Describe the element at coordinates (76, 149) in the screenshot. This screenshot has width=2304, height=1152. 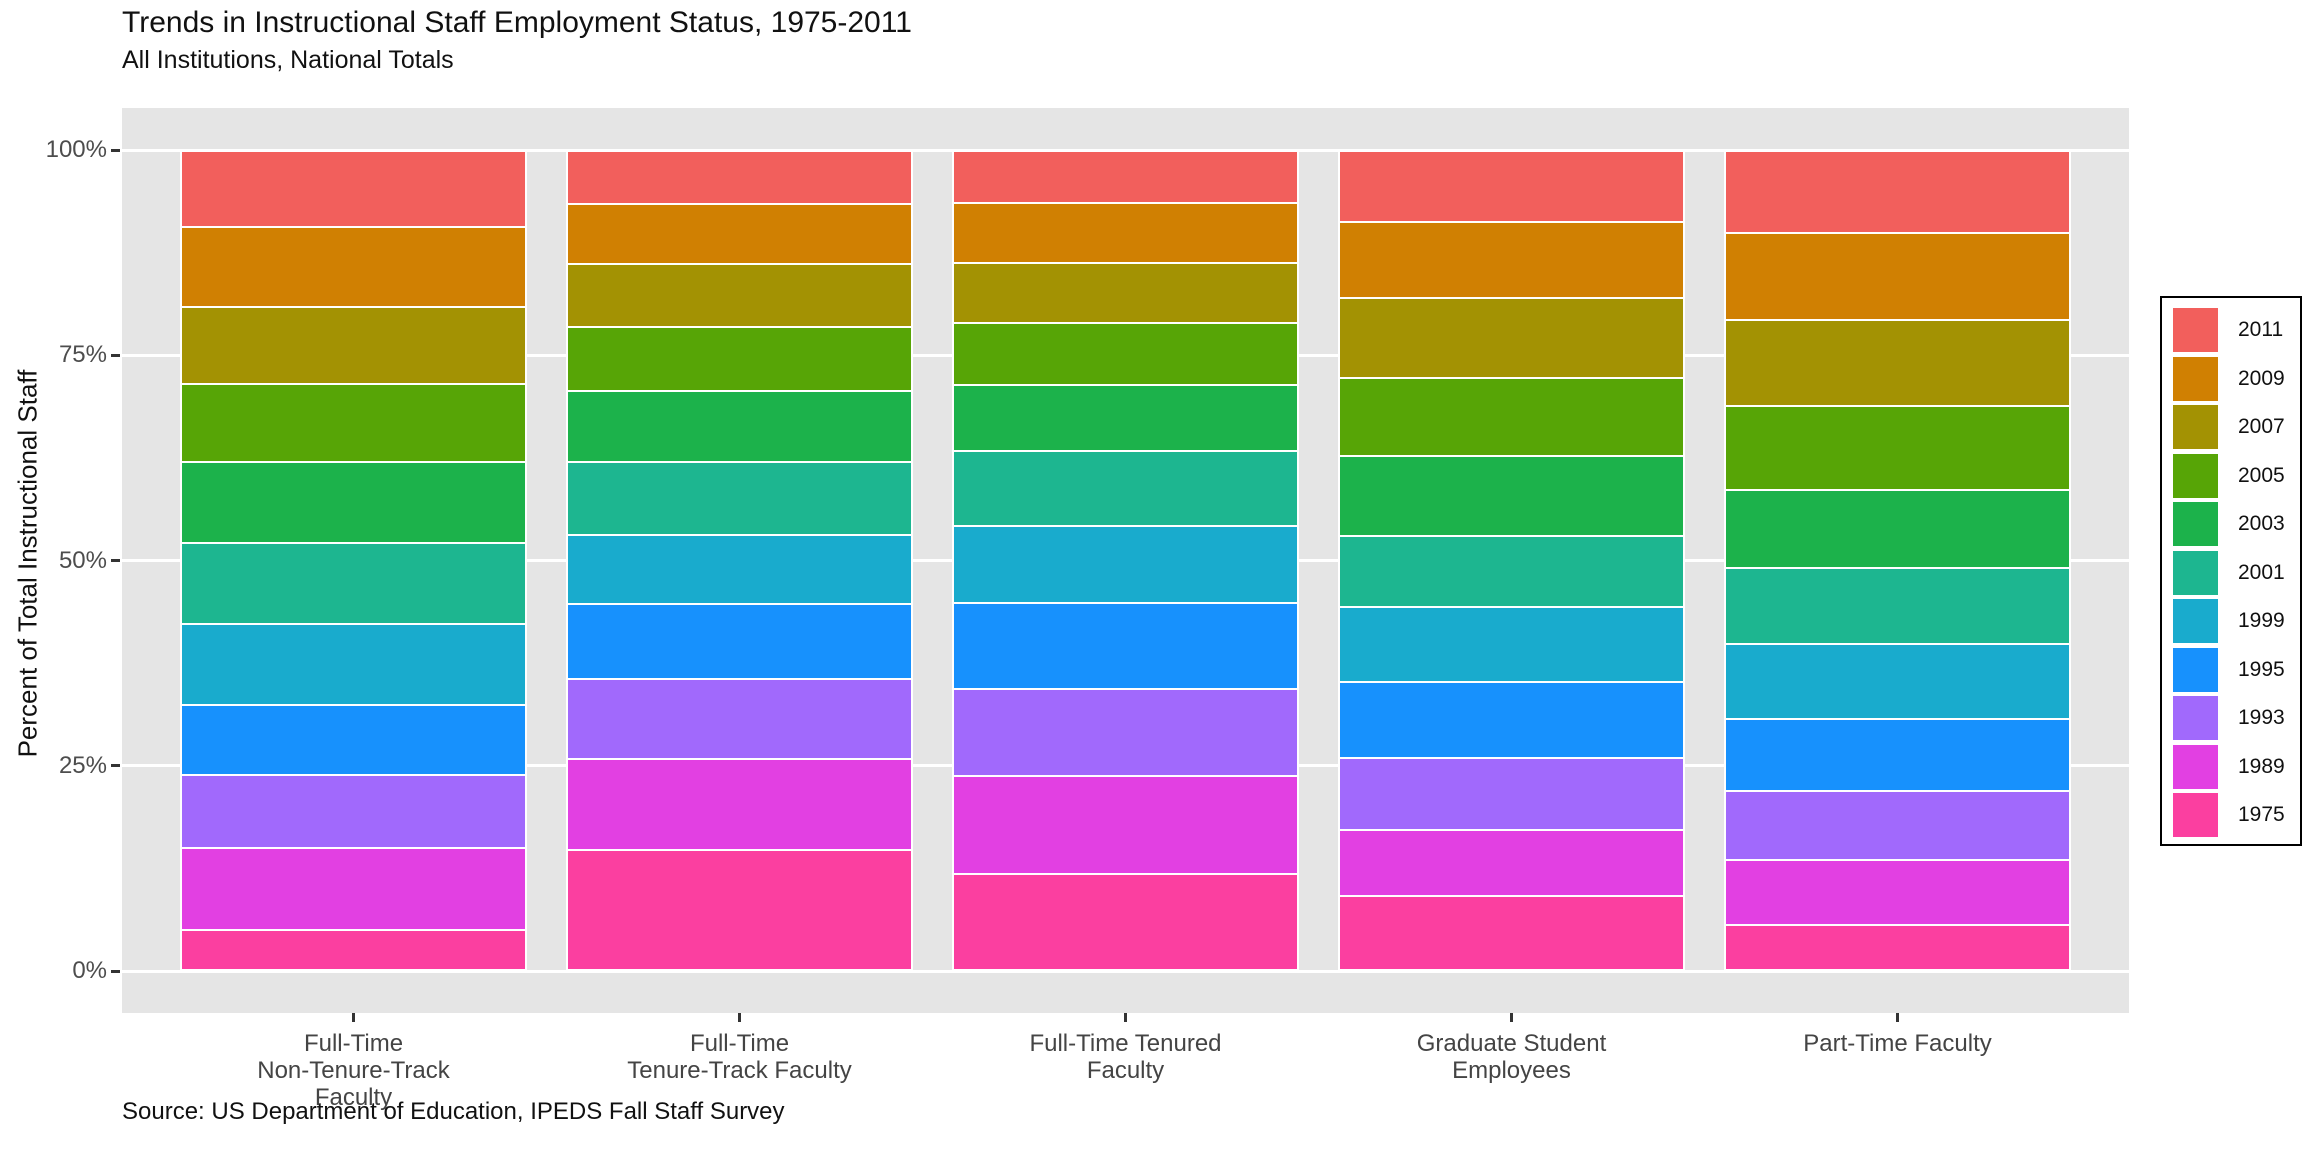
I see `y-tick-label: 100%` at that location.